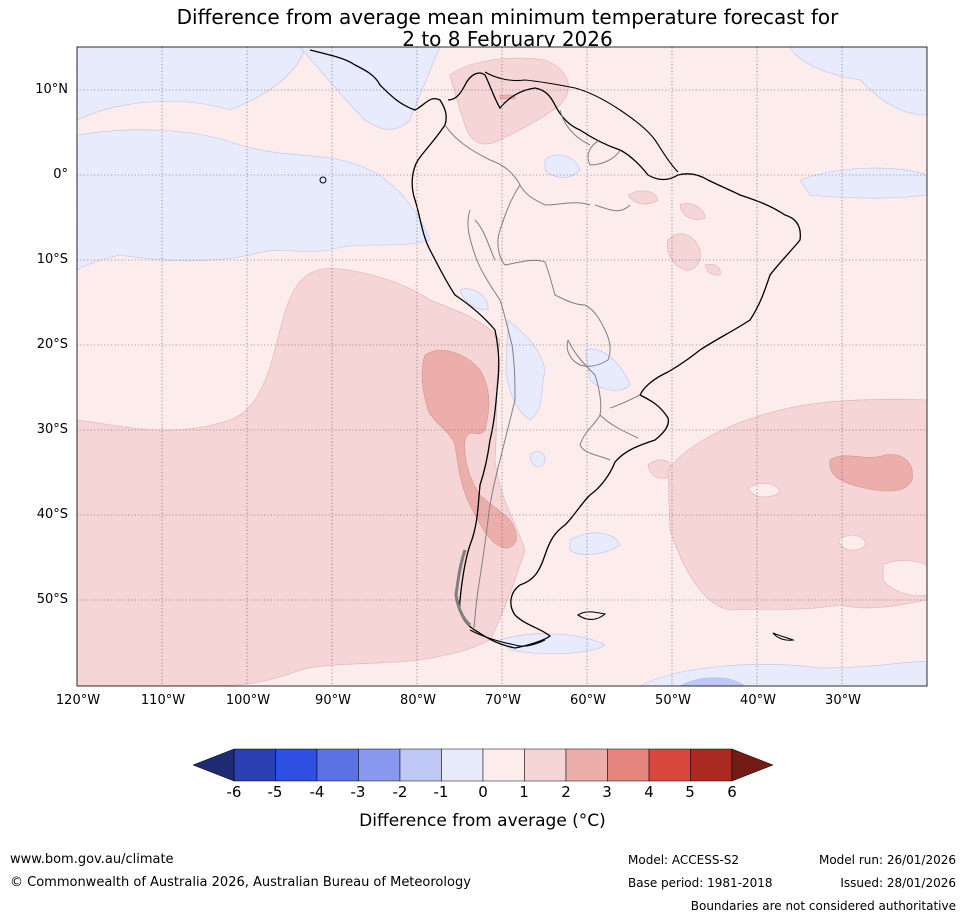  What do you see at coordinates (463, 588) in the screenshot?
I see `chile-archipelago` at bounding box center [463, 588].